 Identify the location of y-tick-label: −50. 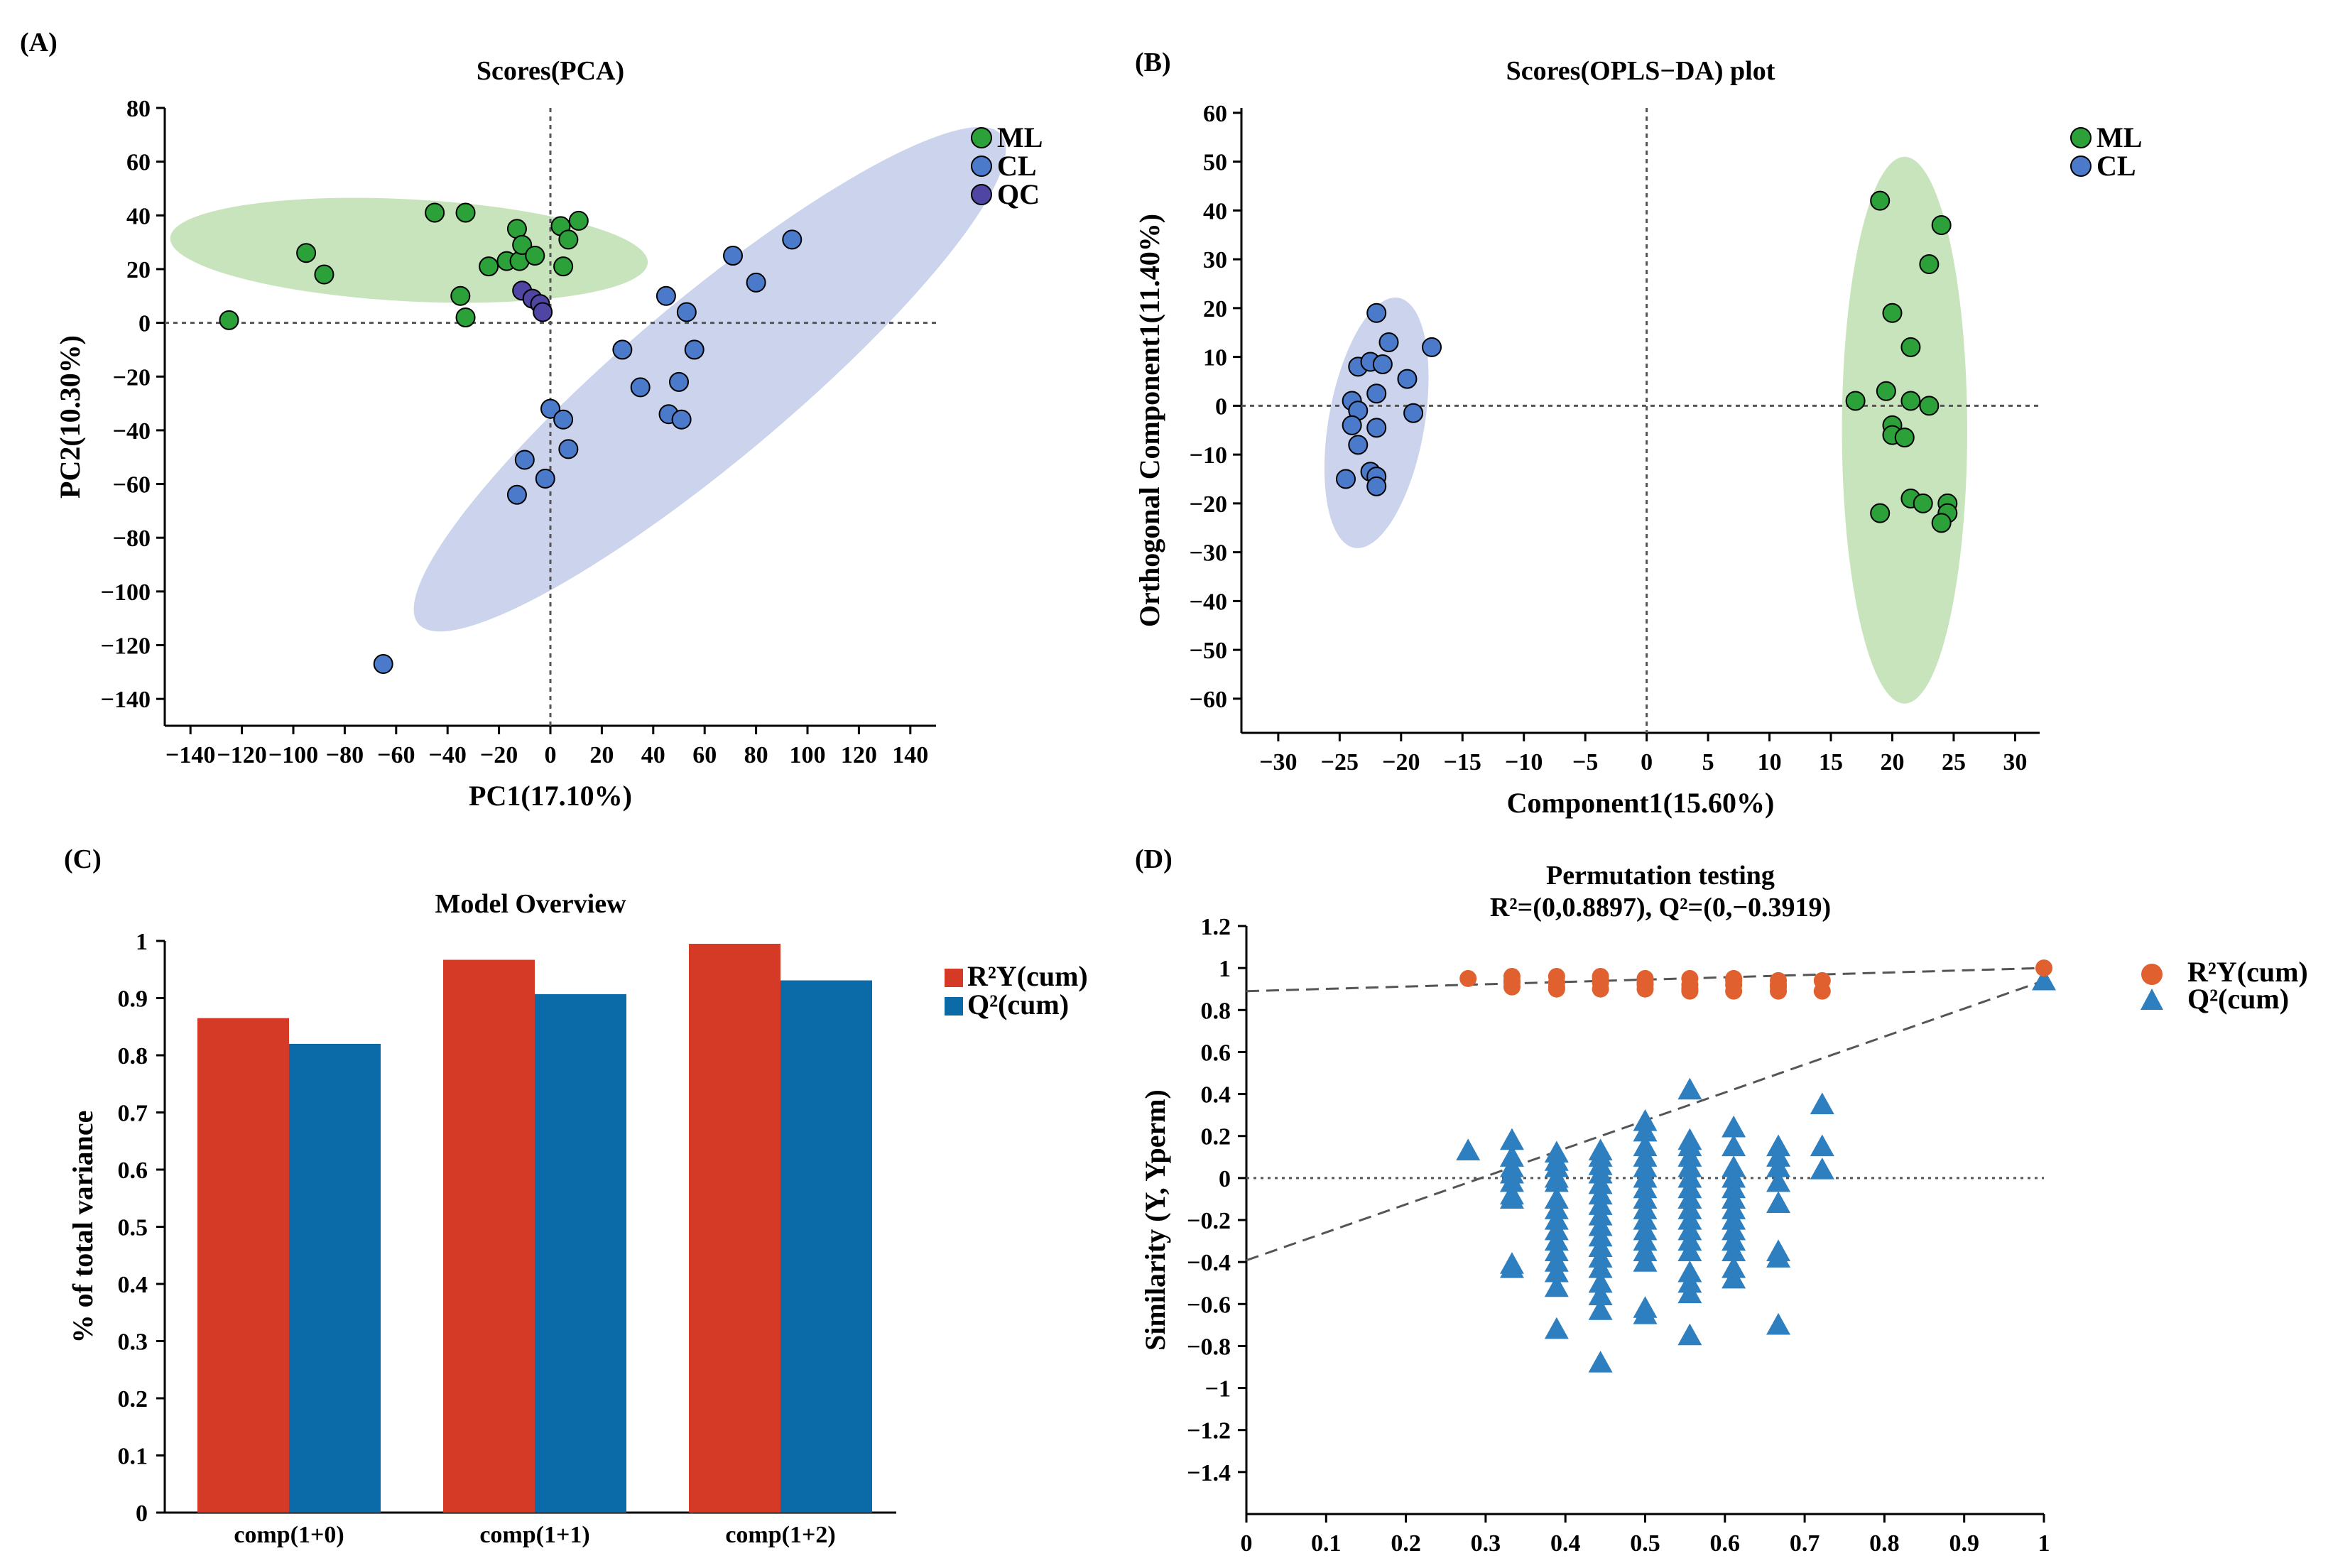
(1208, 651).